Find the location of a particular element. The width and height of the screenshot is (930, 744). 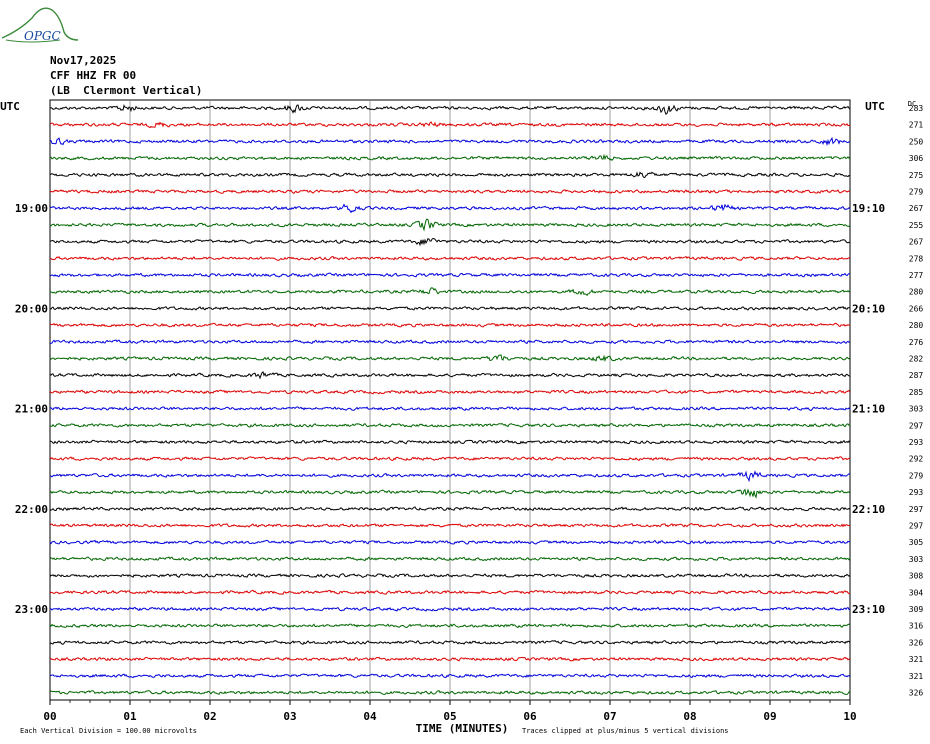

right-hour-label: 20:10 is located at coordinates (868, 308).